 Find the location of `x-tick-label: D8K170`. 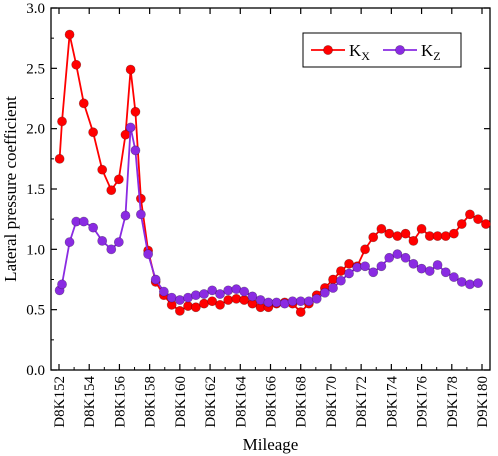

x-tick-label: D8K170 is located at coordinates (332, 402).